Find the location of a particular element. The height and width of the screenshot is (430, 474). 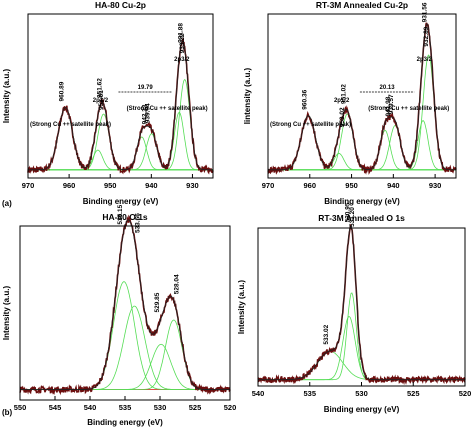

peak-label: 953.02 is located at coordinates (342, 117).